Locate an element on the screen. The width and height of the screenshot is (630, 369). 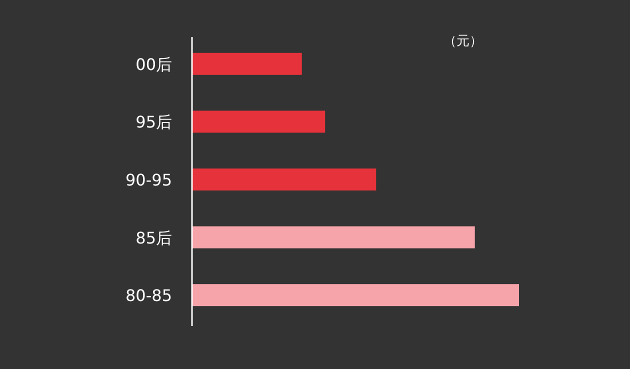
y-tick-label: 80-85 is located at coordinates (149, 296).